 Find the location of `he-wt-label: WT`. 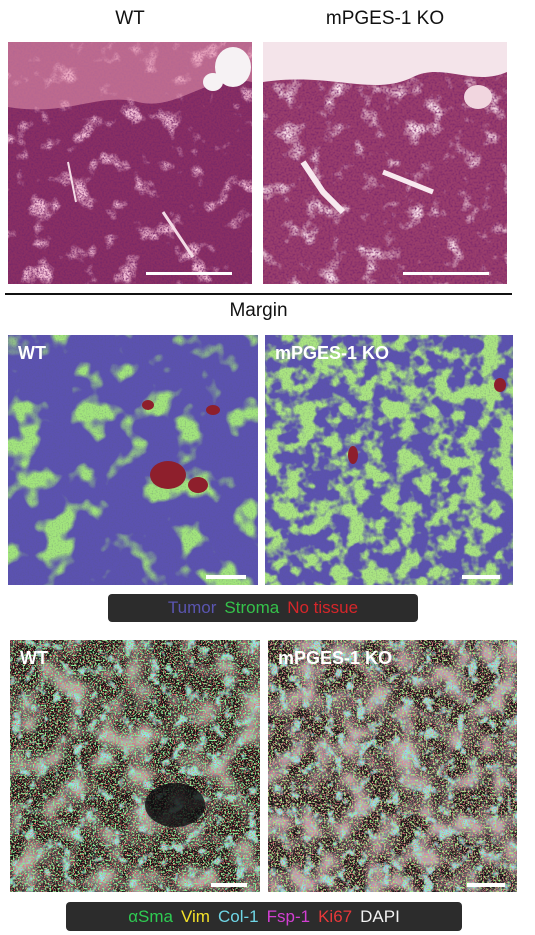

he-wt-label: WT is located at coordinates (130, 18).